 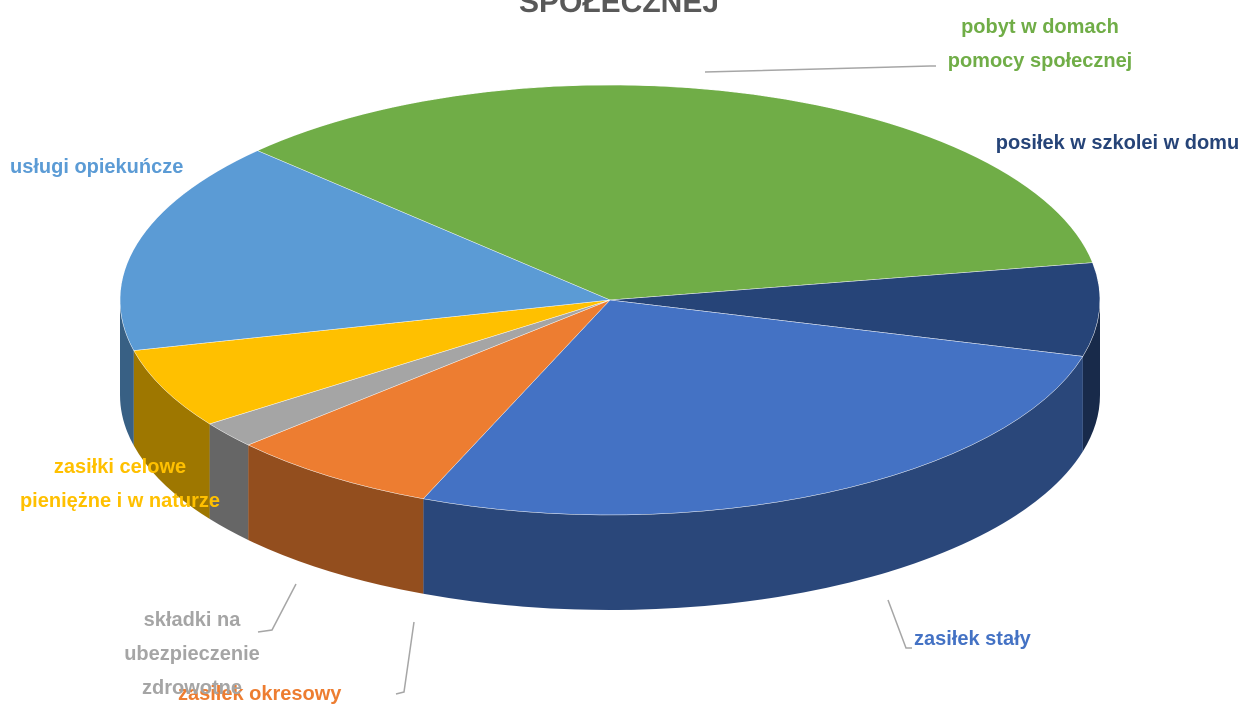 I want to click on slice-label: zasiłek stały, so click(x=972, y=639).